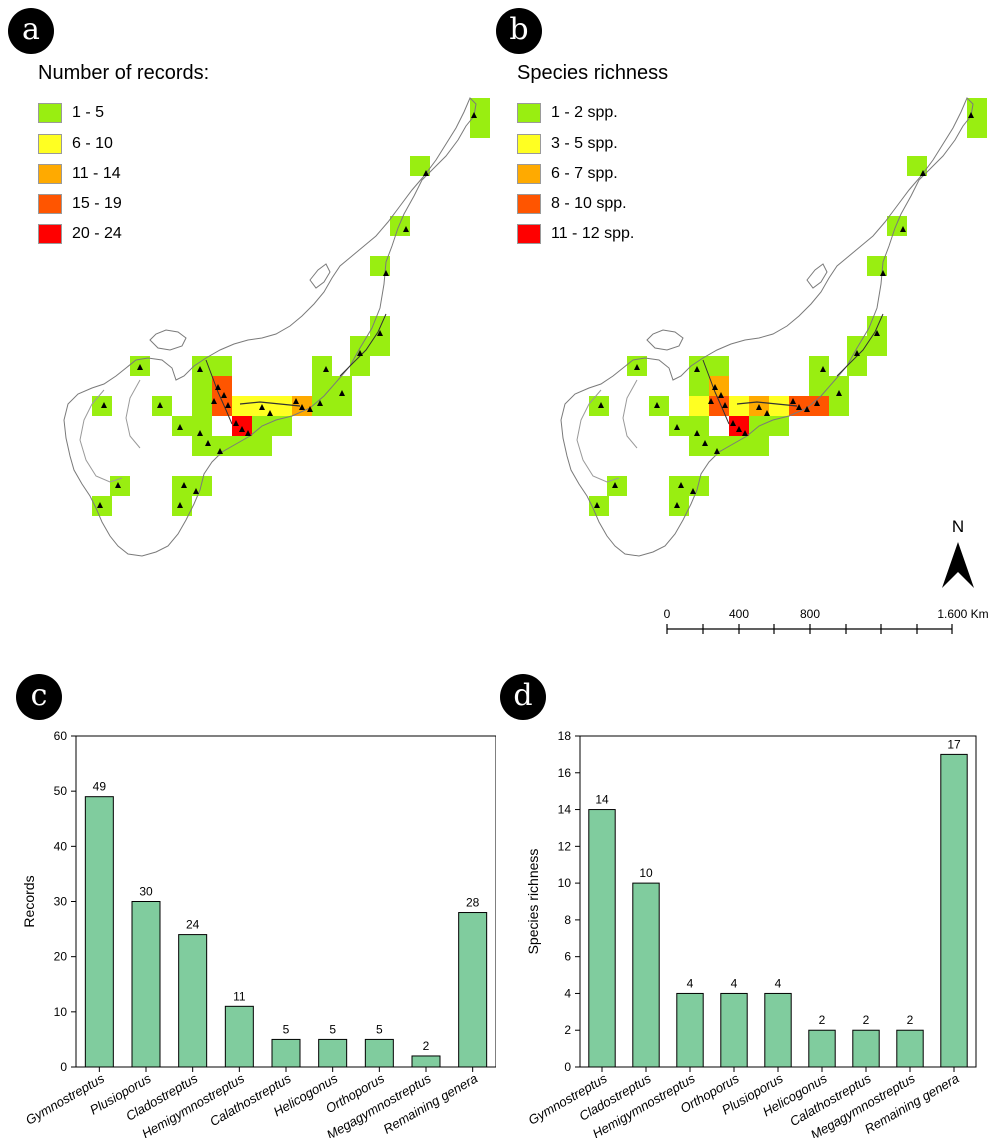  Describe the element at coordinates (593, 233) in the screenshot. I see `legend-label: 11 - 12 spp.` at that location.